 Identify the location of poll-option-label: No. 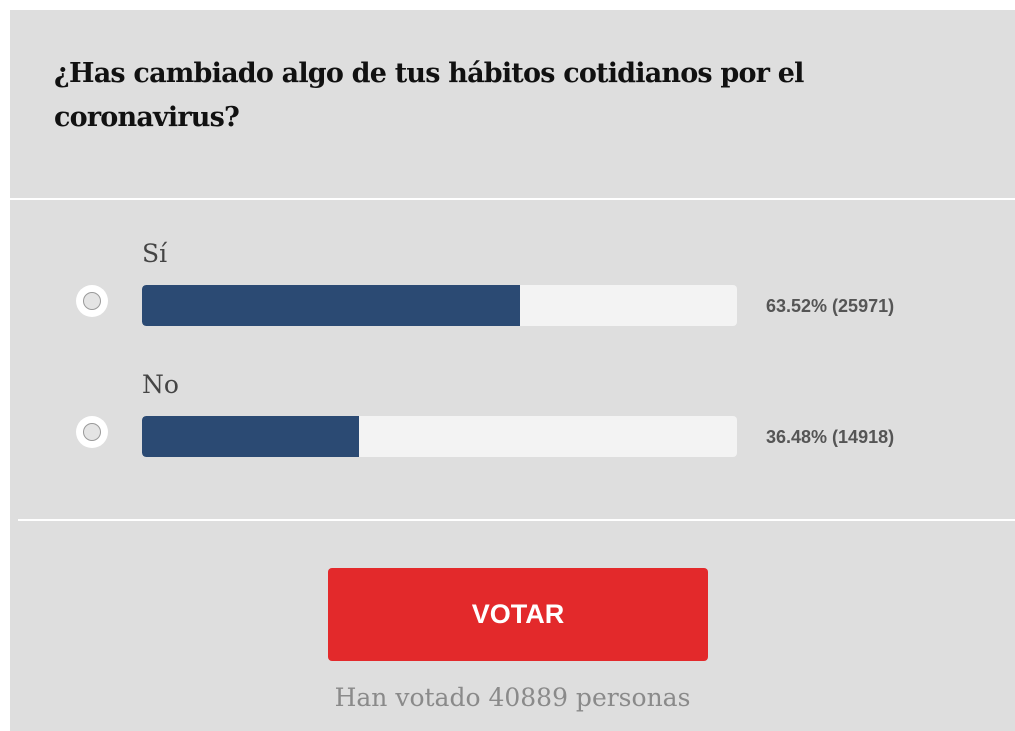
(160, 384).